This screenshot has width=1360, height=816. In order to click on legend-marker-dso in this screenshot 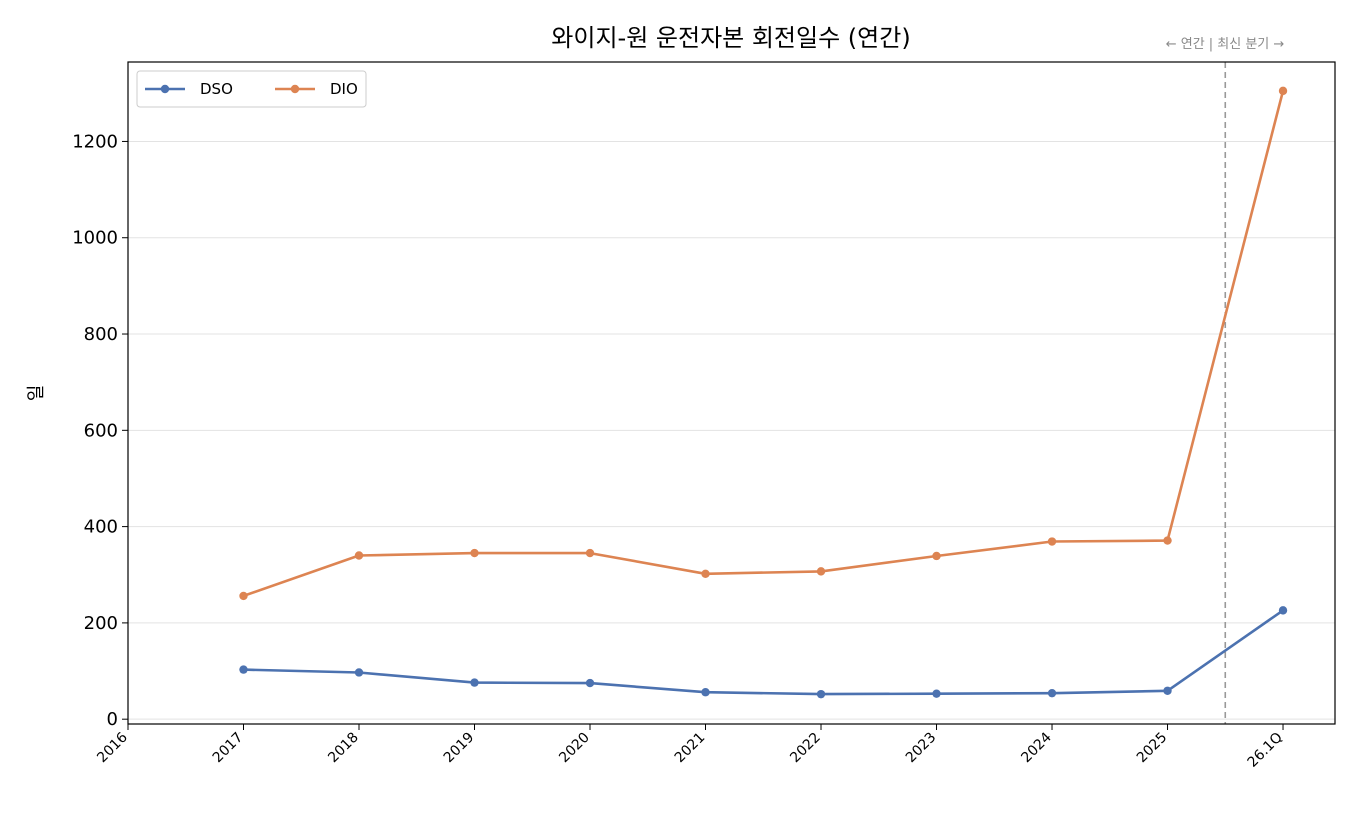, I will do `click(165, 89)`.